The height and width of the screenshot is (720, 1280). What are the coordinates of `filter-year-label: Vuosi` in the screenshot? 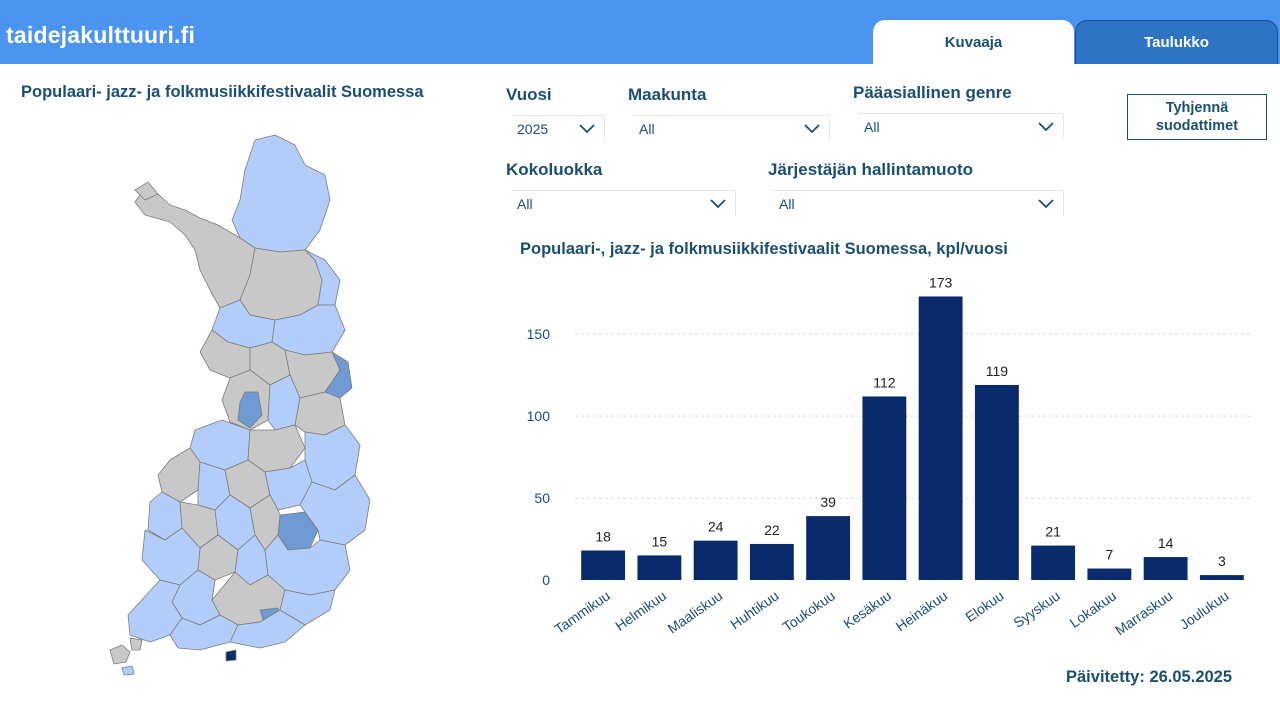 It's located at (529, 94).